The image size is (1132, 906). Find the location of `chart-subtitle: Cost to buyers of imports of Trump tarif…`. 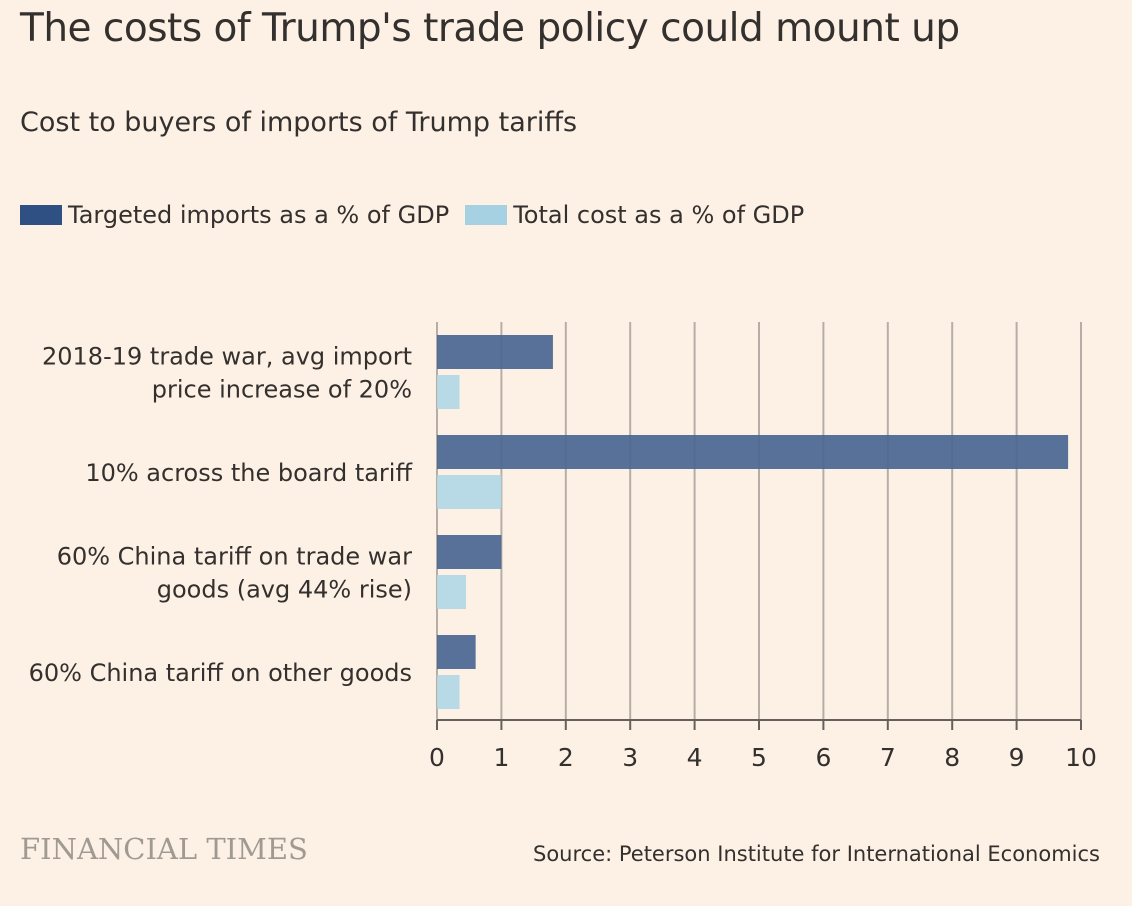

chart-subtitle: Cost to buyers of imports of Trump tarif… is located at coordinates (299, 122).